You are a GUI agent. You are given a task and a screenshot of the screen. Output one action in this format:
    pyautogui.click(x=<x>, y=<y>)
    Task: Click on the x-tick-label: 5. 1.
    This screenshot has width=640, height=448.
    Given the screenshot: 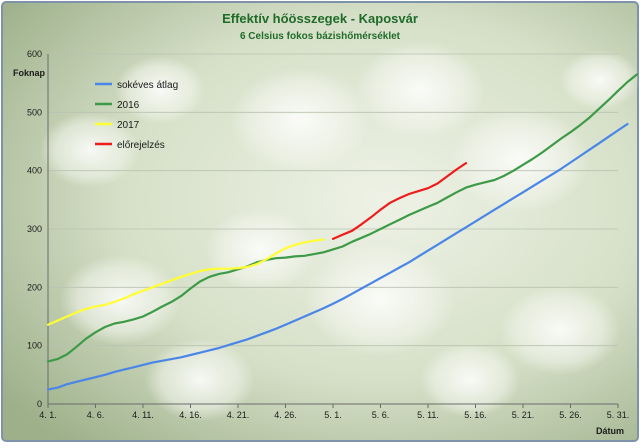 What is the action you would take?
    pyautogui.click(x=333, y=415)
    